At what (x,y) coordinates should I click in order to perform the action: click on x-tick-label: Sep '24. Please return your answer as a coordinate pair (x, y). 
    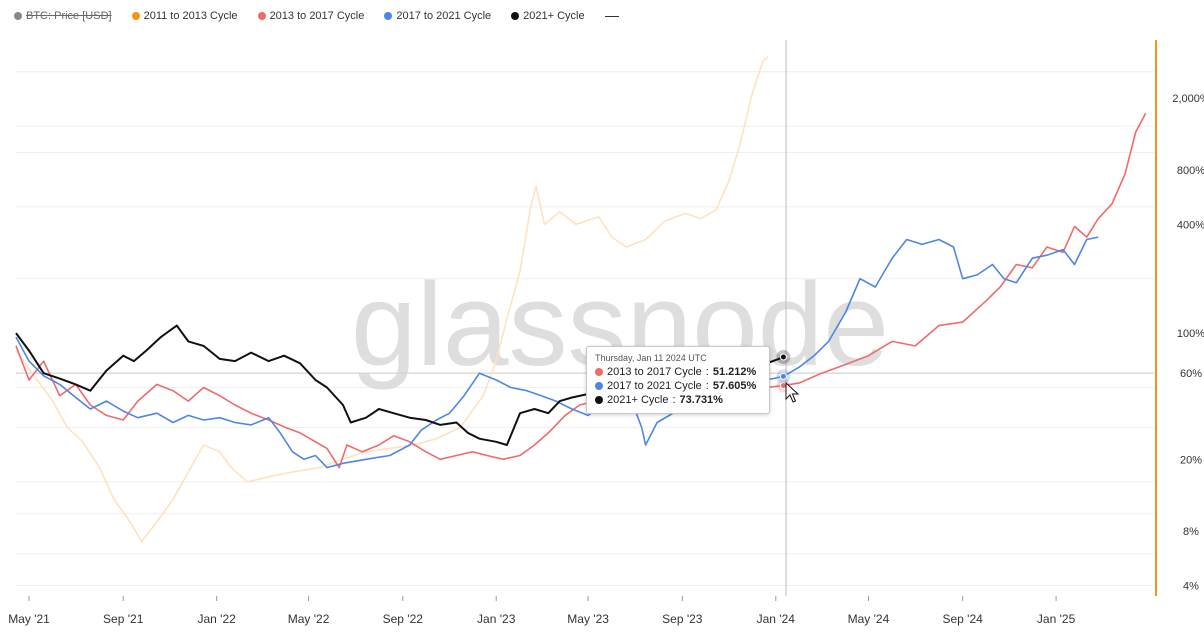
    Looking at the image, I should click on (962, 619).